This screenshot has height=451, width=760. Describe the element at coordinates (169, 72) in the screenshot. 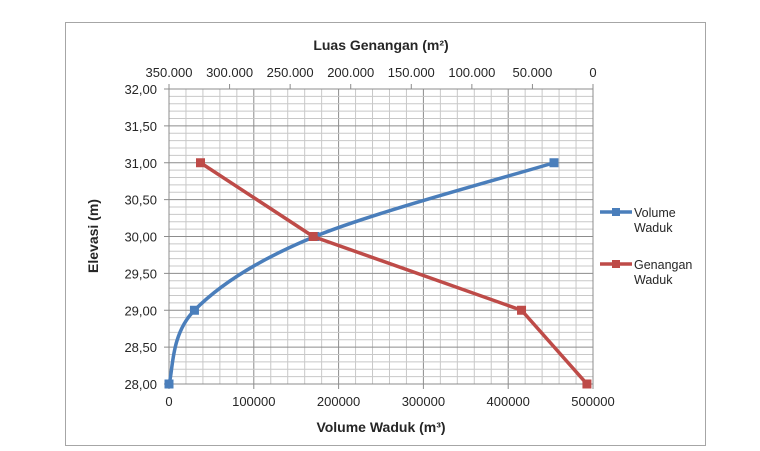

I see `x2-tick-label: 350.000` at that location.